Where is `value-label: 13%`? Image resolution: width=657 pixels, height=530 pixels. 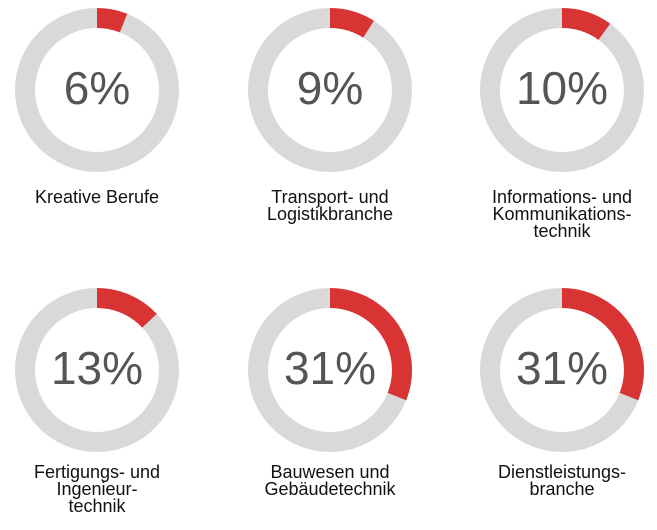 value-label: 13% is located at coordinates (97, 368).